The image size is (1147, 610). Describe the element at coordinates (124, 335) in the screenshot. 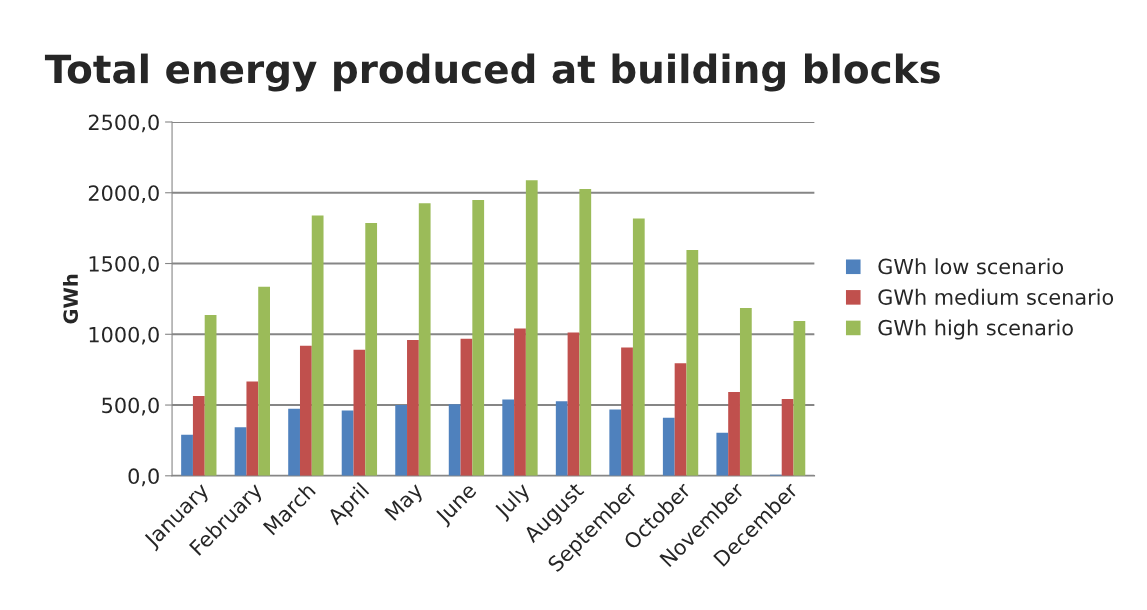

I see `y-tick-label: 1000,0` at that location.